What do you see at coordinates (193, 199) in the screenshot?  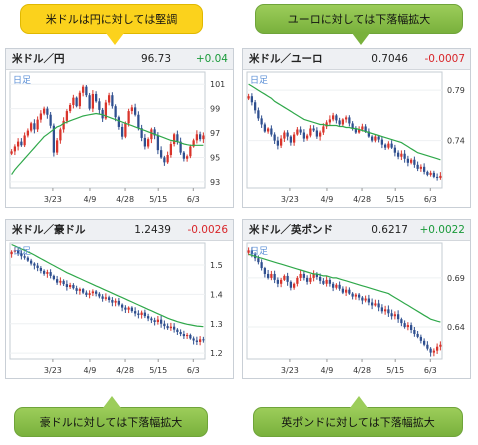 I see `x-tick-label: 6/3` at bounding box center [193, 199].